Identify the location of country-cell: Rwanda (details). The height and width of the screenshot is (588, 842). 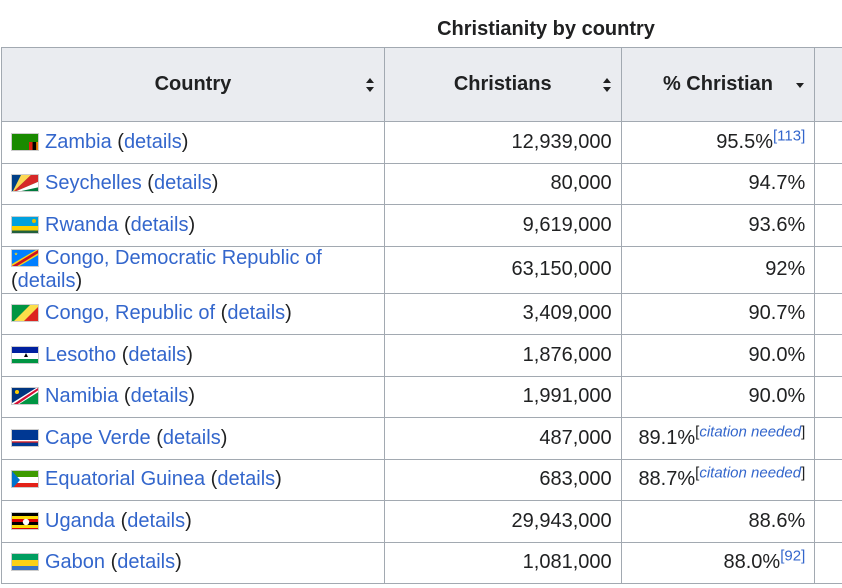
(193, 225).